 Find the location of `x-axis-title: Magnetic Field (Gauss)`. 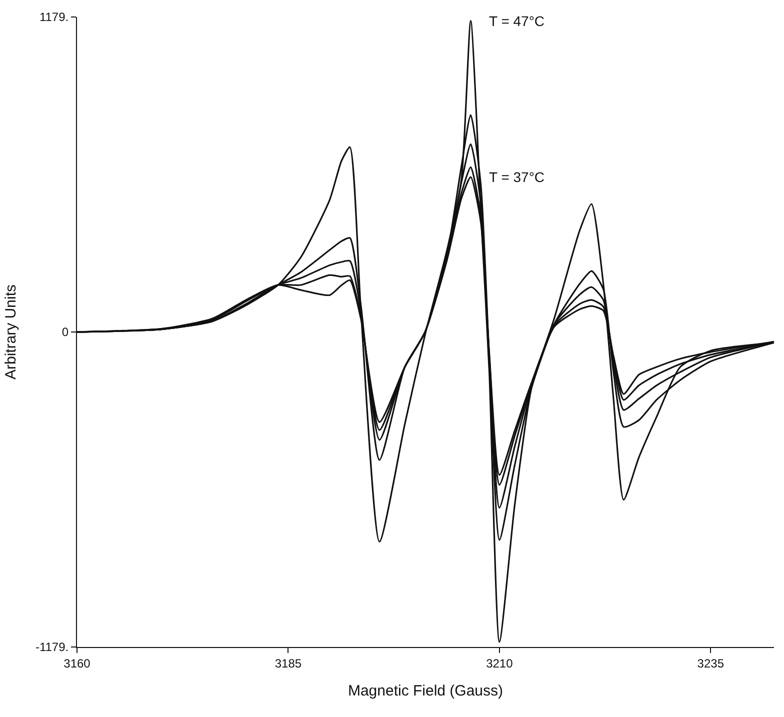

x-axis-title: Magnetic Field (Gauss) is located at coordinates (426, 691).